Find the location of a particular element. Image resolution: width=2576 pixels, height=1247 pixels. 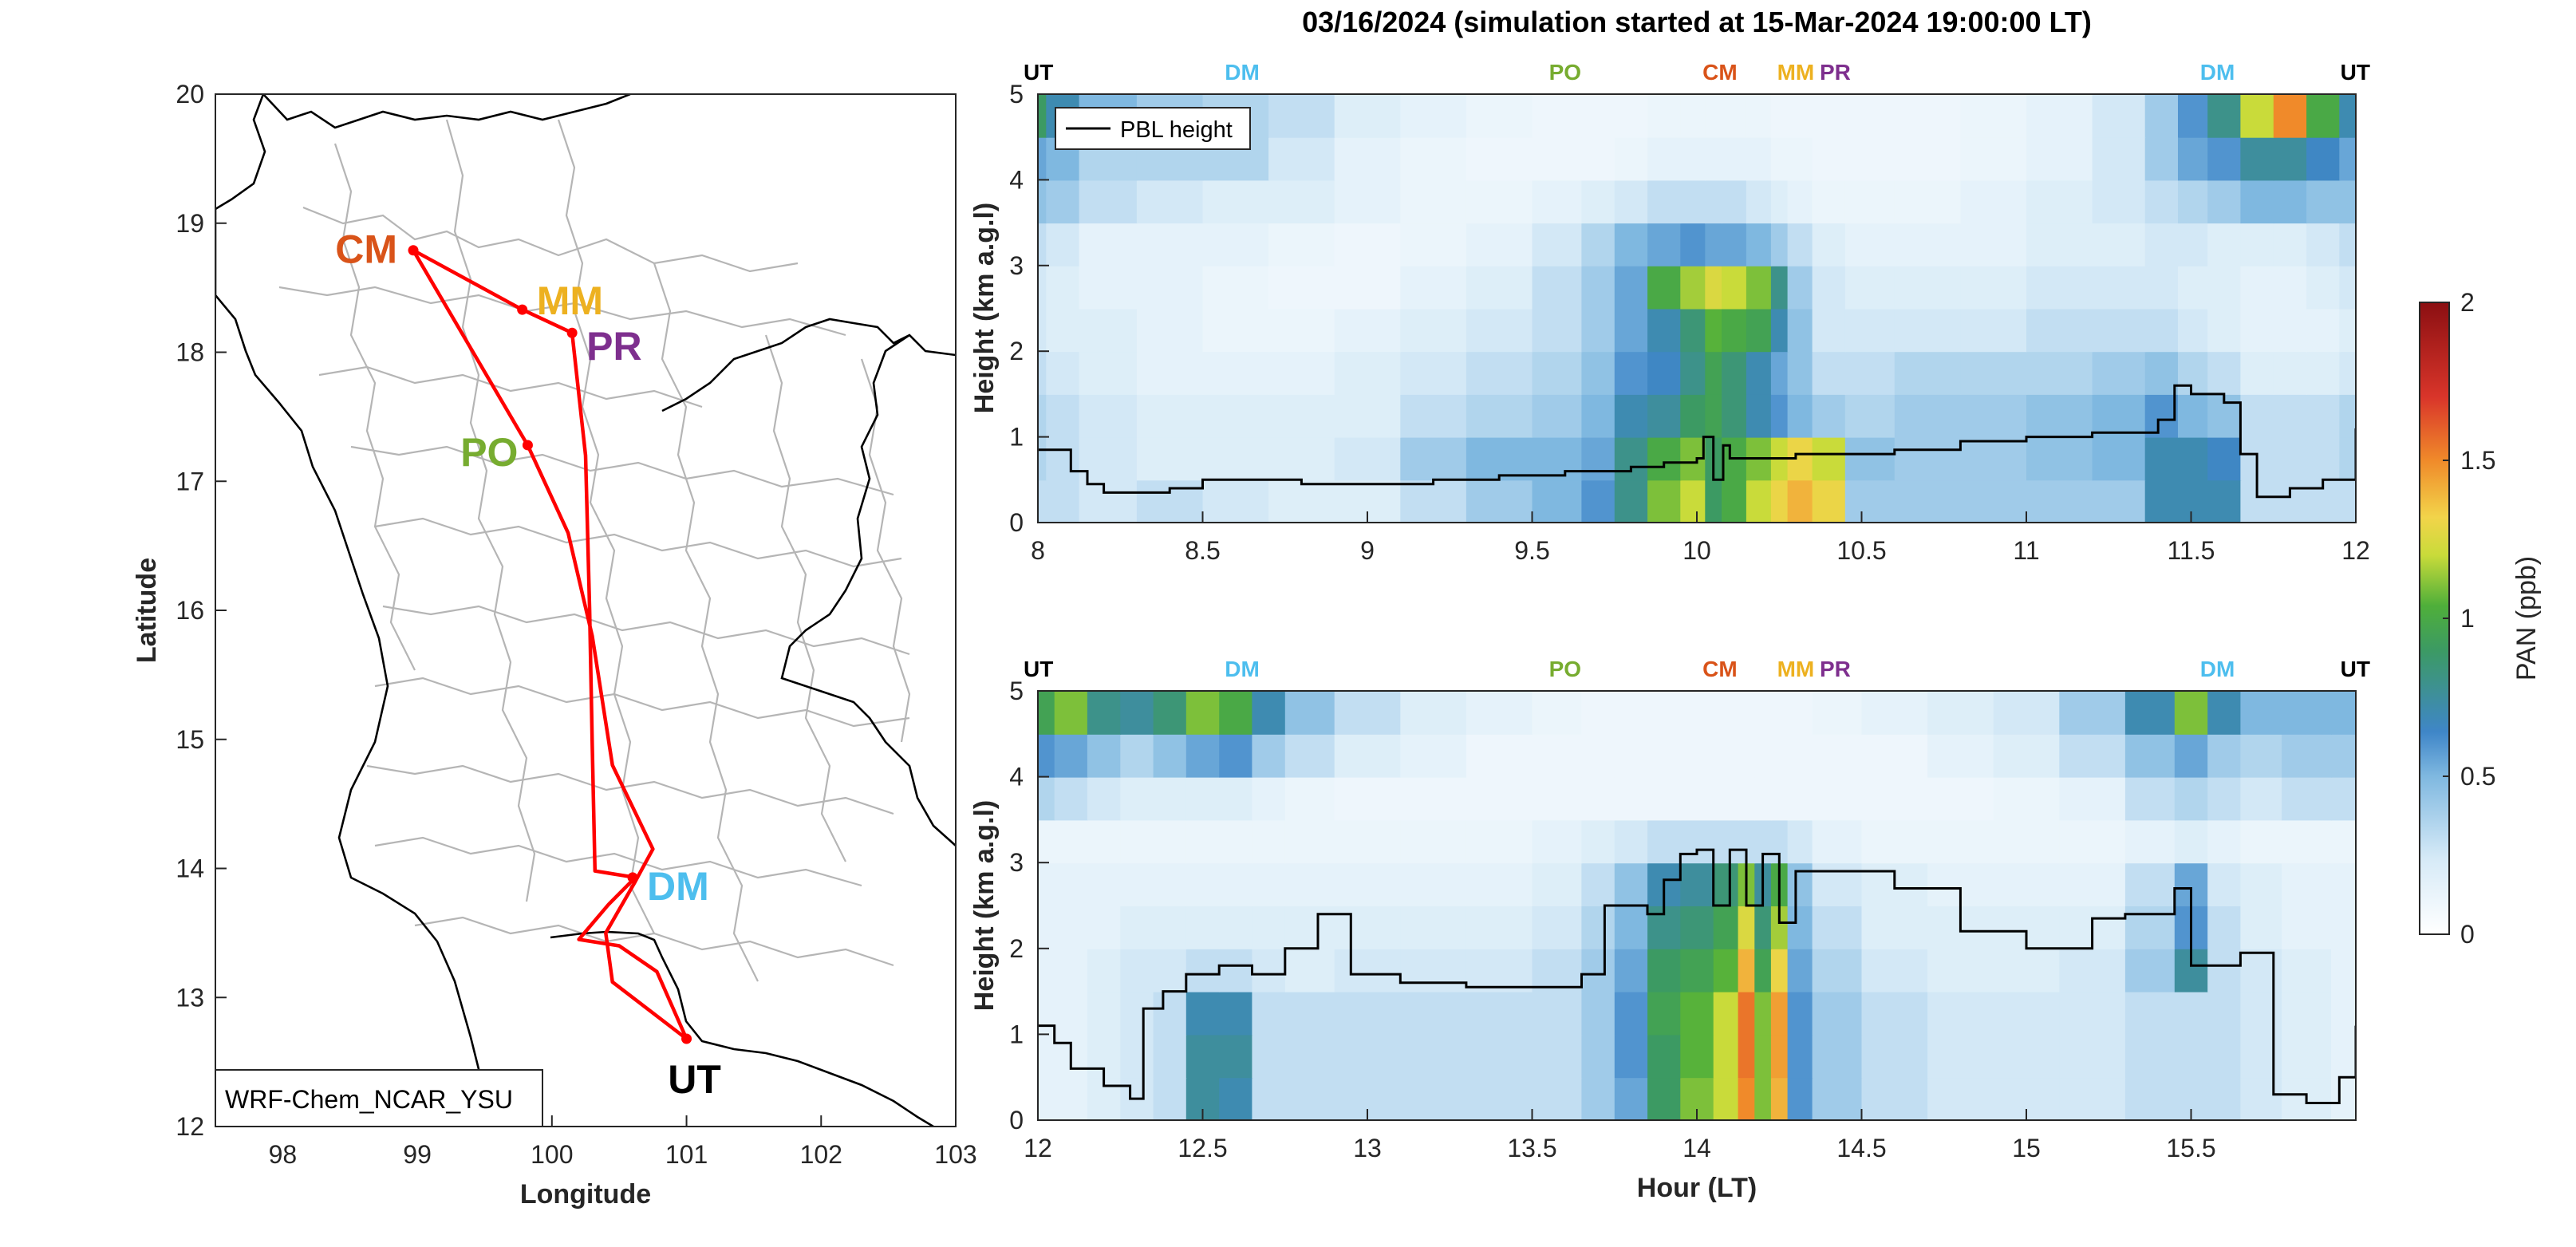

xtick-label: 8.5 is located at coordinates (1202, 551).